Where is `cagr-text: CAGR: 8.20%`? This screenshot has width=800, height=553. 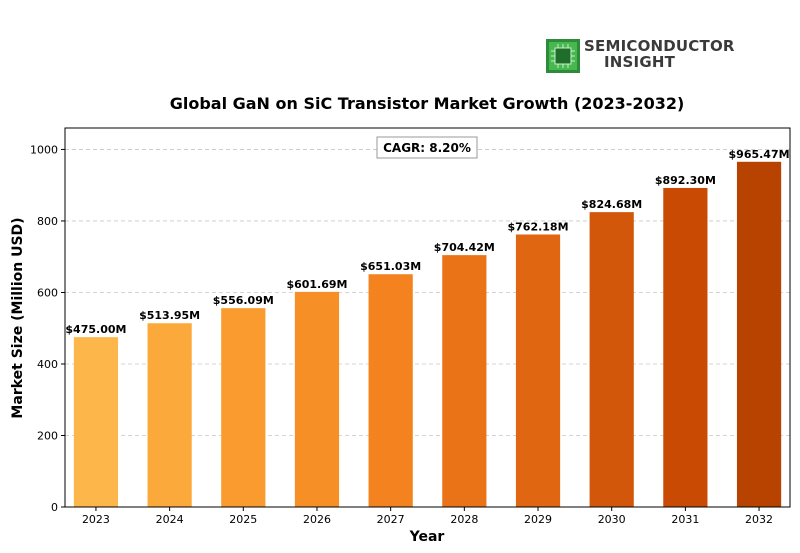
cagr-text: CAGR: 8.20% is located at coordinates (427, 148).